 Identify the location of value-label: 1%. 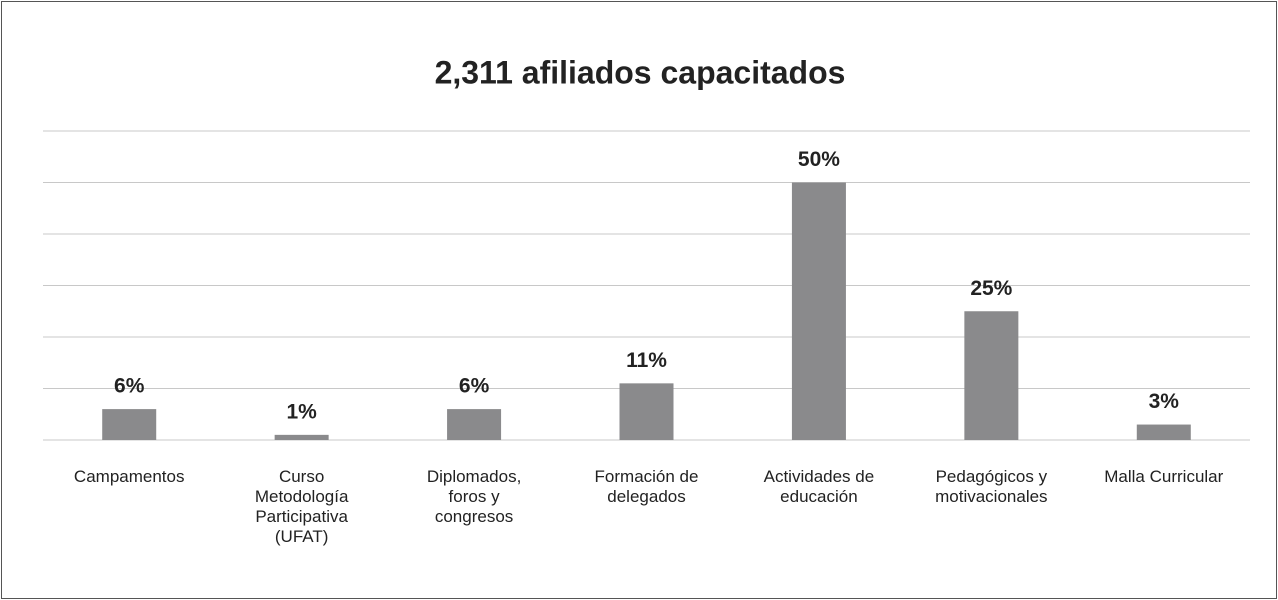
(301, 411).